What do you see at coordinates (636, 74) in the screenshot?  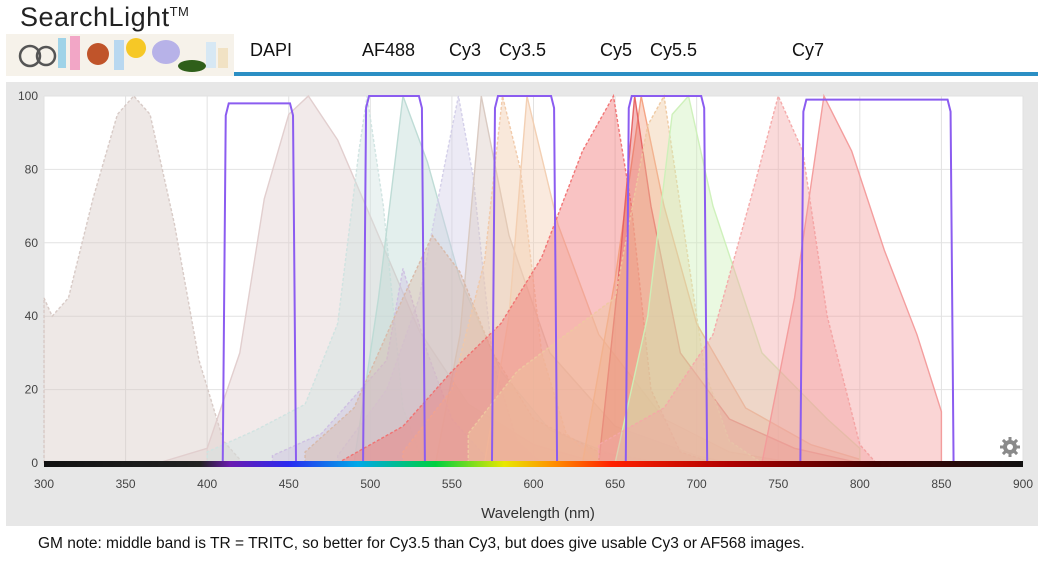 I see `header-divider` at bounding box center [636, 74].